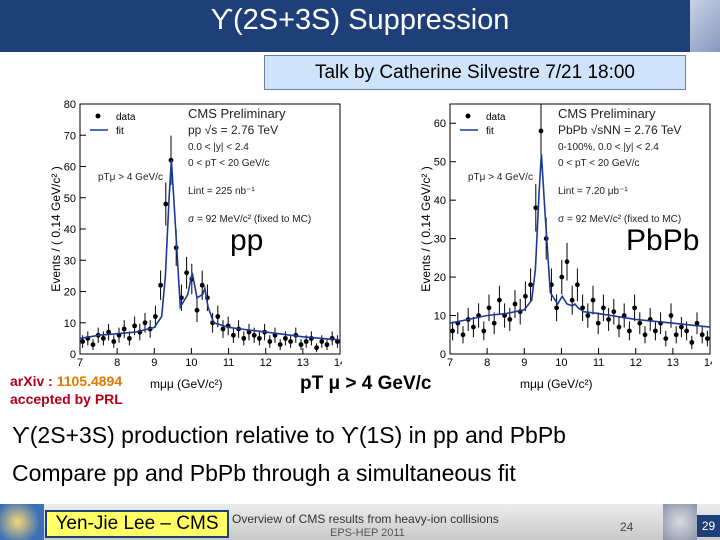  What do you see at coordinates (619, 130) in the screenshot?
I see `plot-annotation: PbPb √sNN = 2.76 TeV` at bounding box center [619, 130].